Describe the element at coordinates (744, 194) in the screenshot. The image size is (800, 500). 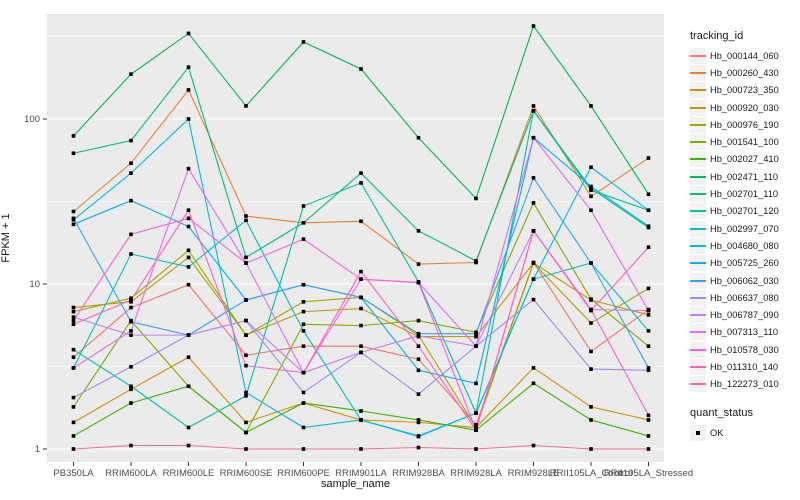
I see `legend-item-label: Hb_002701_110` at that location.